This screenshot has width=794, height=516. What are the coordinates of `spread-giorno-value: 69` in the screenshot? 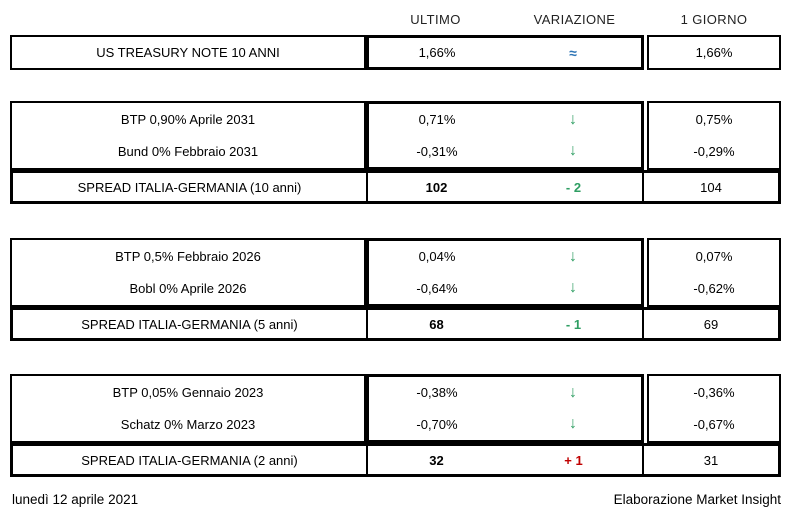 It's located at (711, 324).